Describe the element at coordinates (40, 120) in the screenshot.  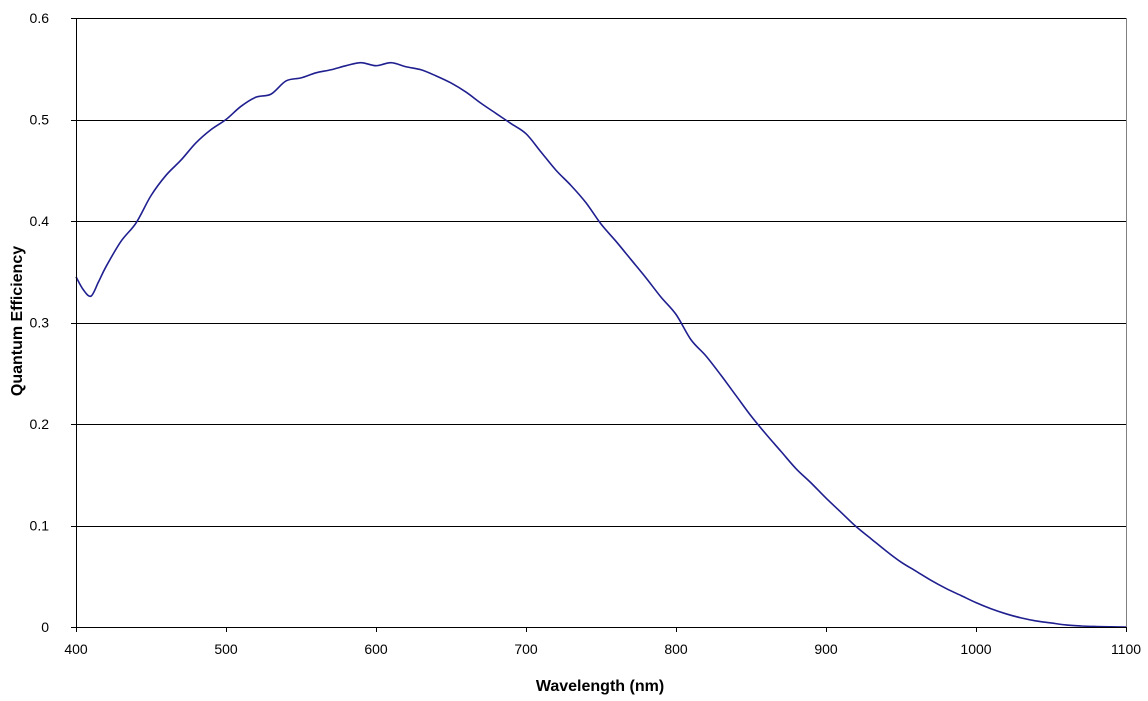
I see `y-tick-label-5: 0.5` at that location.